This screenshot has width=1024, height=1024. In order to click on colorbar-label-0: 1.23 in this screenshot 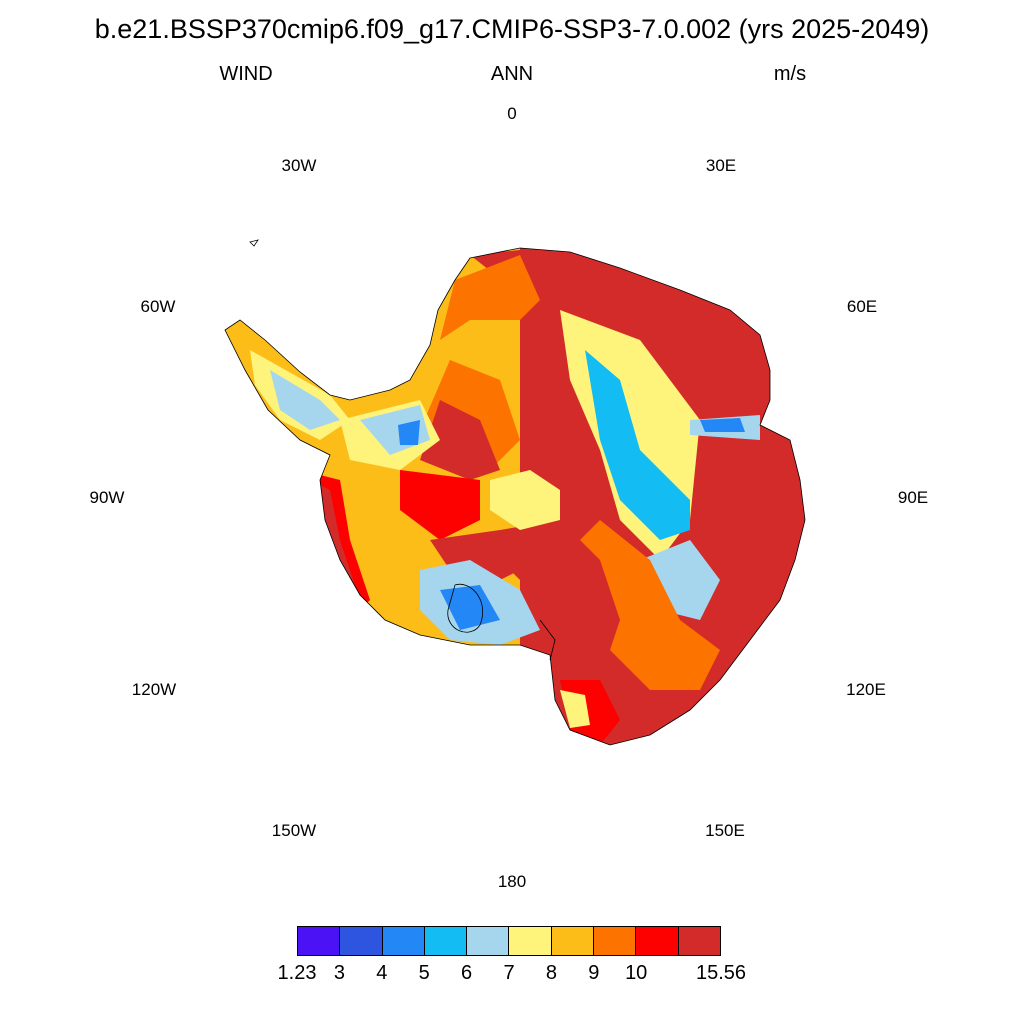, I will do `click(297, 973)`.